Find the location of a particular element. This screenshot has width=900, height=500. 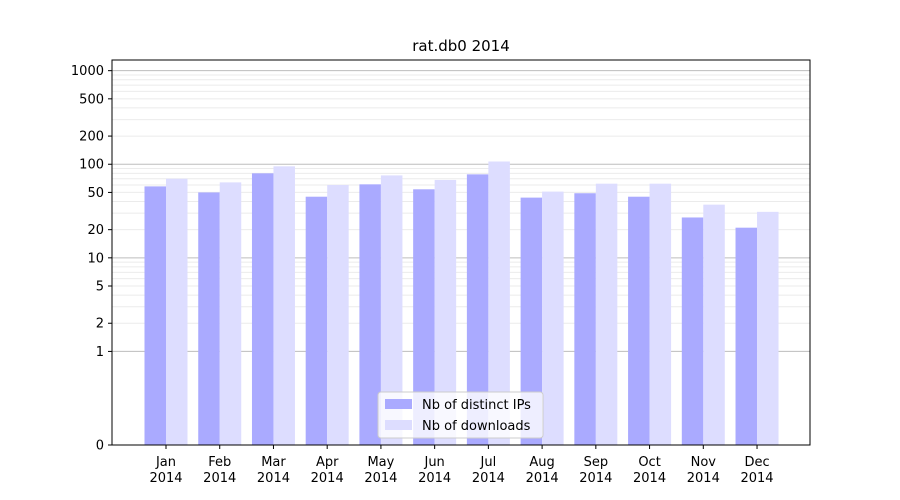

y-tick-label: 1 is located at coordinates (100, 352).